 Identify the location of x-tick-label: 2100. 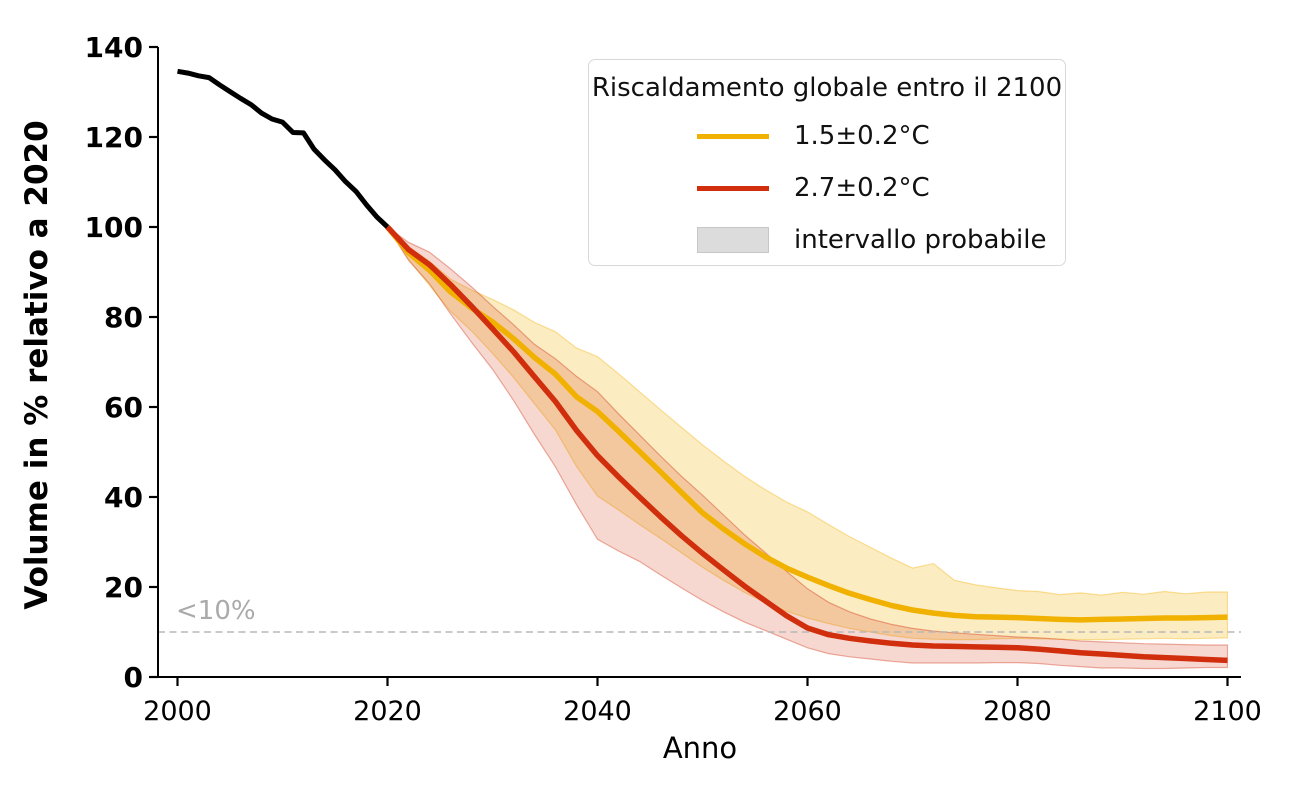
(1227, 711).